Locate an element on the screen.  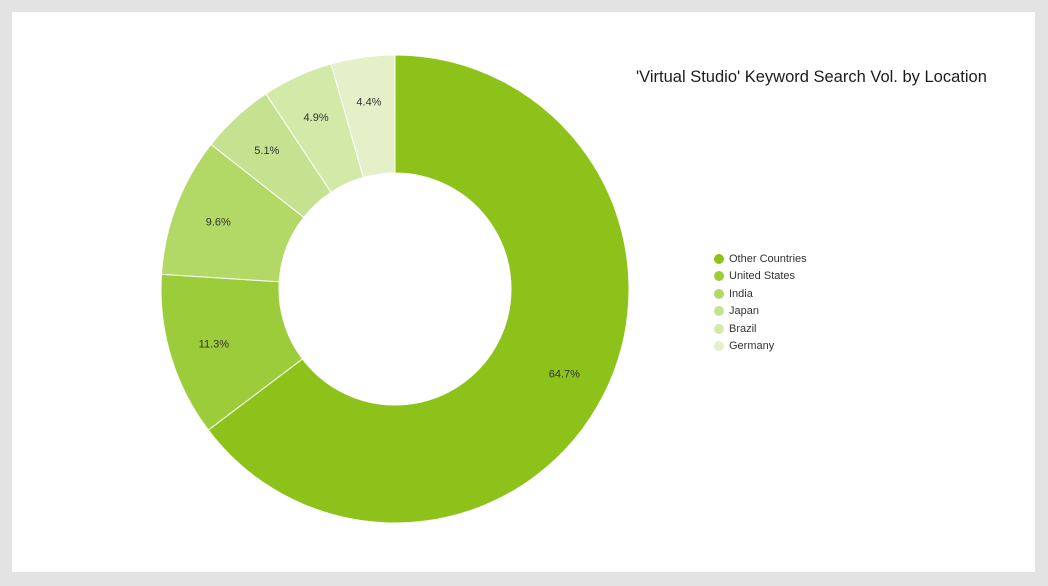
data-label-brazil: 4.9% is located at coordinates (316, 118).